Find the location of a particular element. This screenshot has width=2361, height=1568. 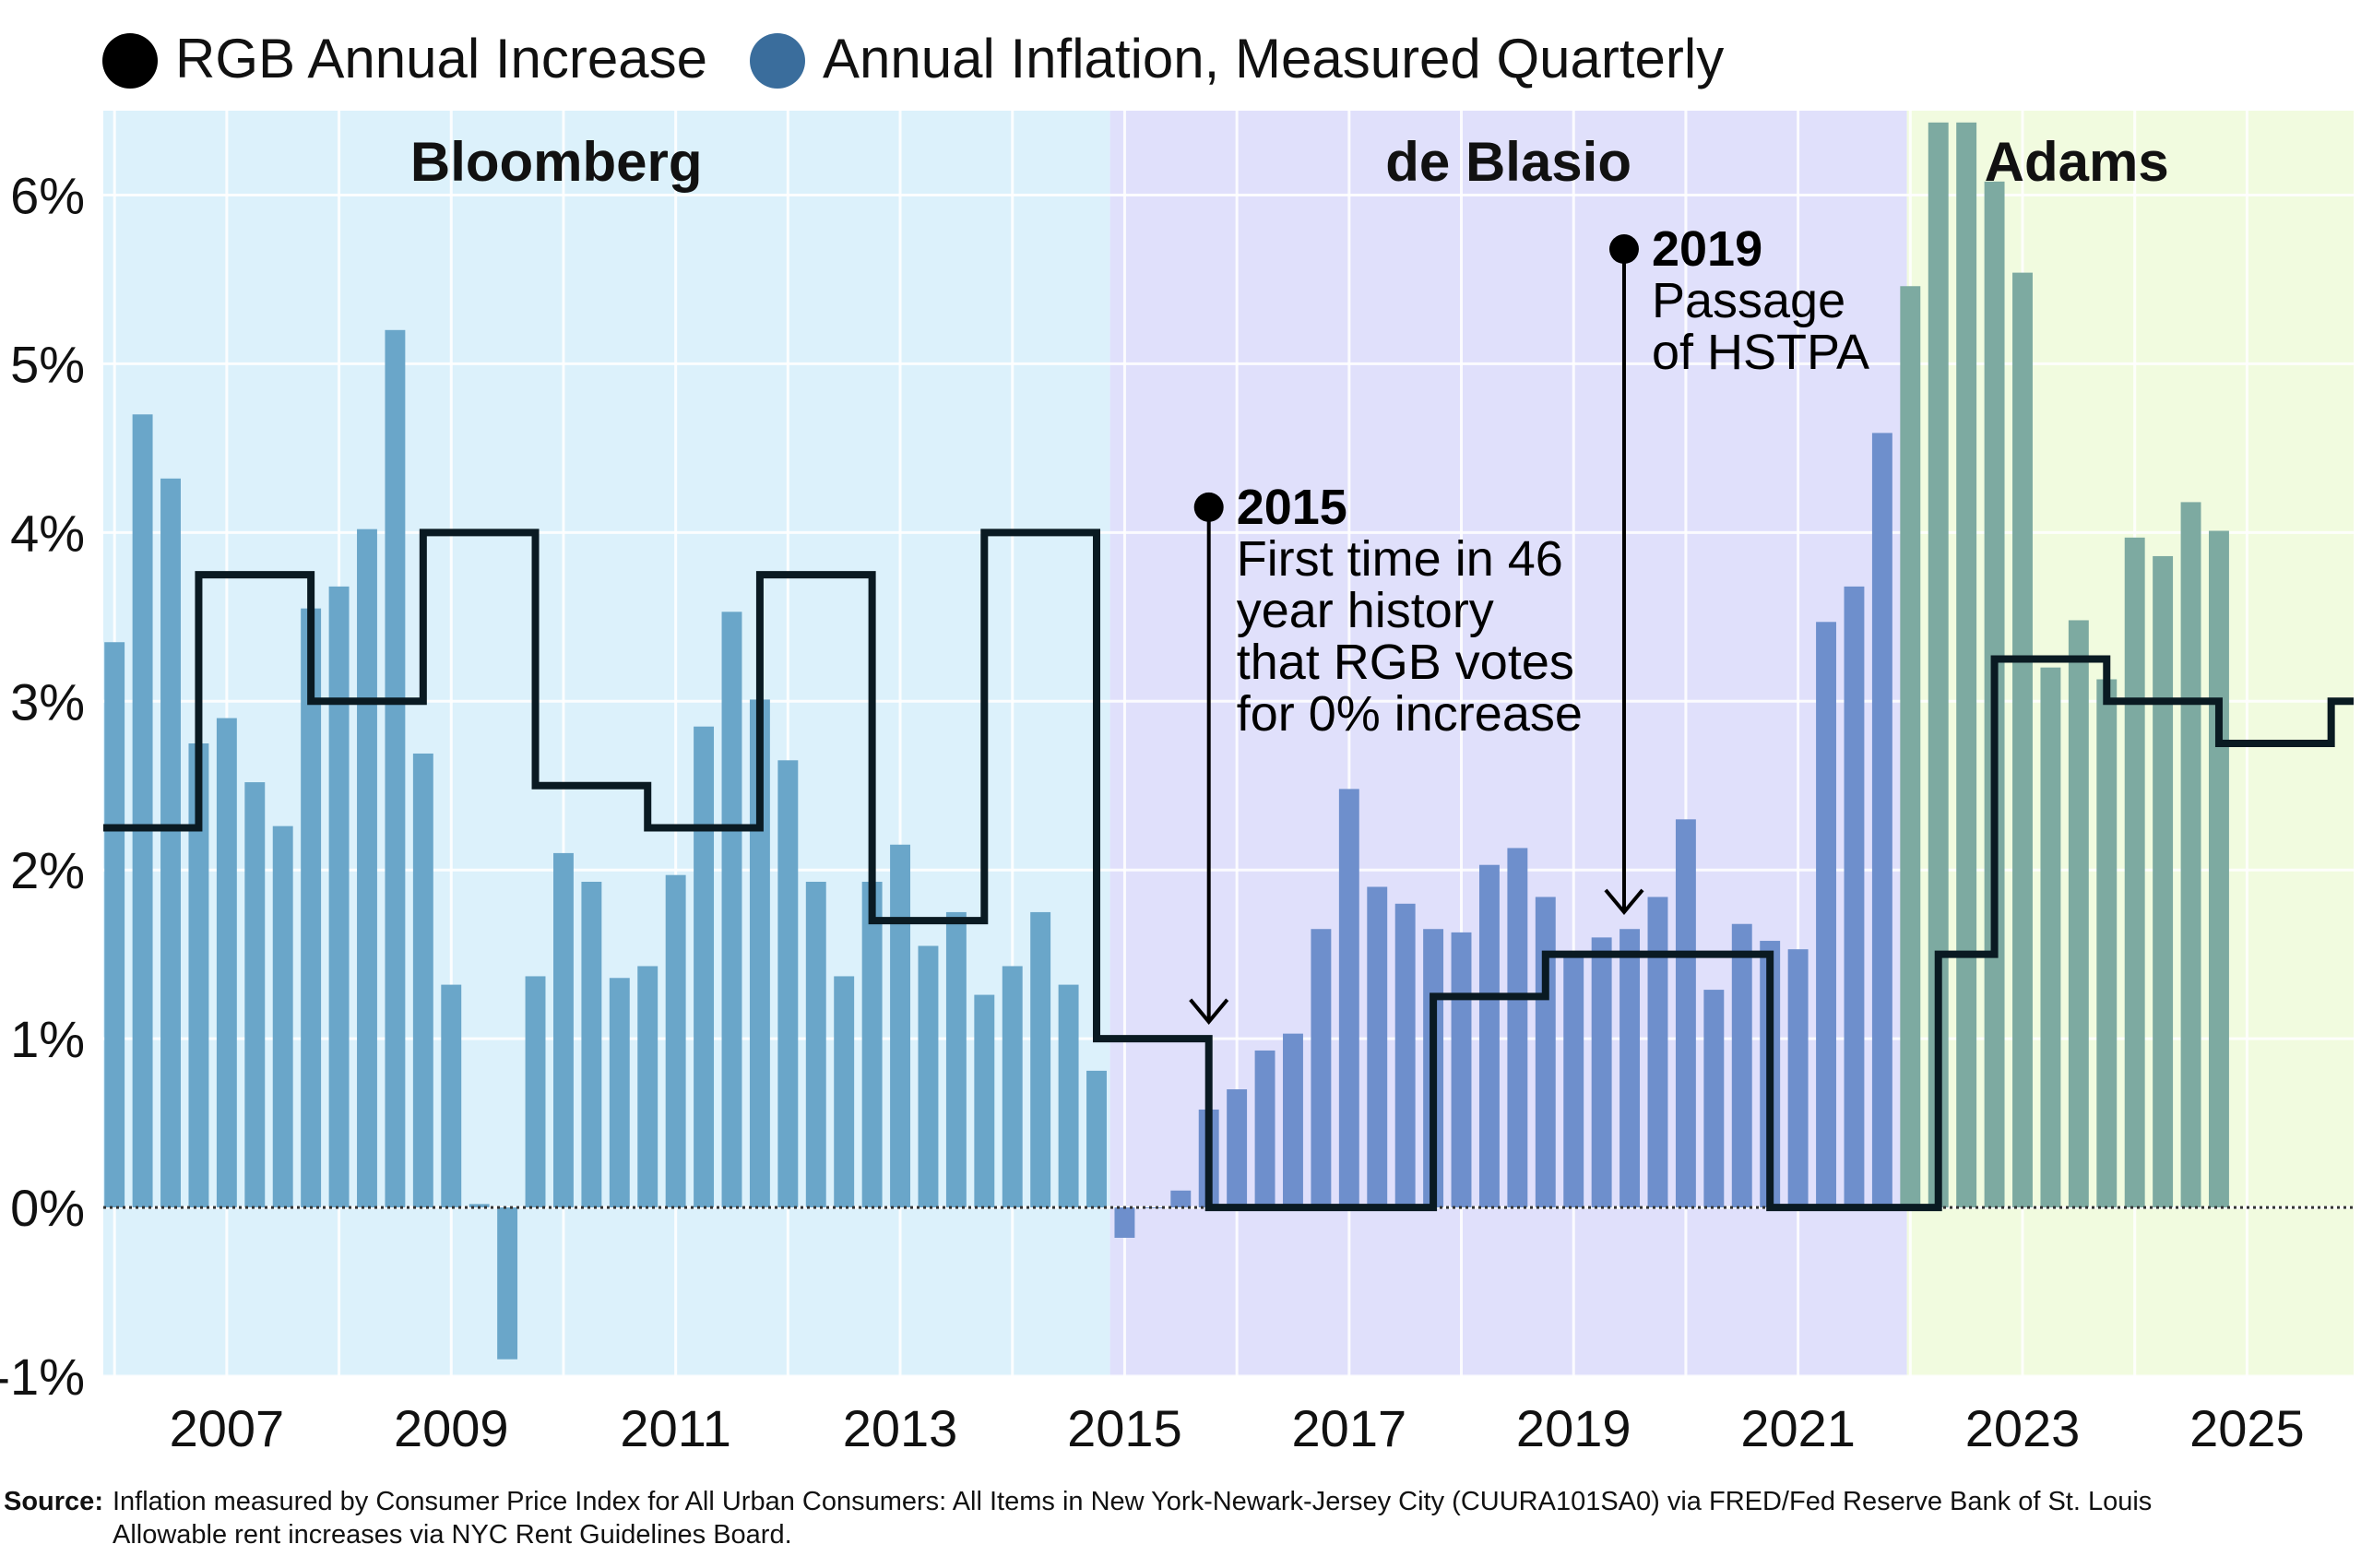

x-tick-label: 2007 is located at coordinates (227, 1428).